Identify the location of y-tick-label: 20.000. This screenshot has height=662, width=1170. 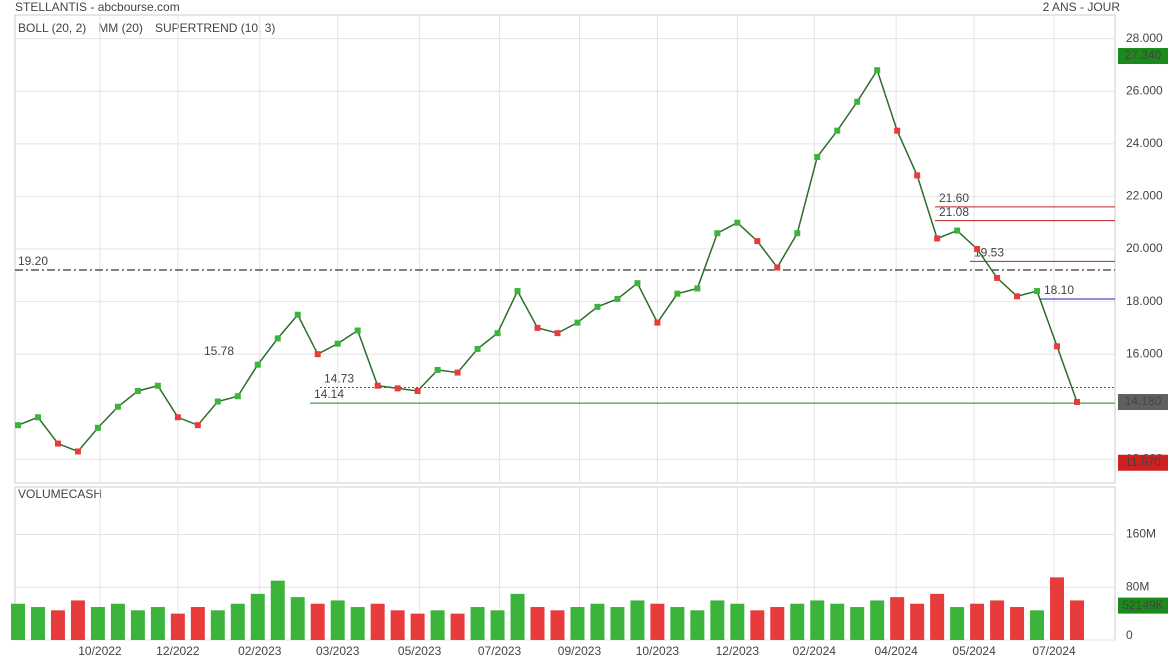
(1144, 248).